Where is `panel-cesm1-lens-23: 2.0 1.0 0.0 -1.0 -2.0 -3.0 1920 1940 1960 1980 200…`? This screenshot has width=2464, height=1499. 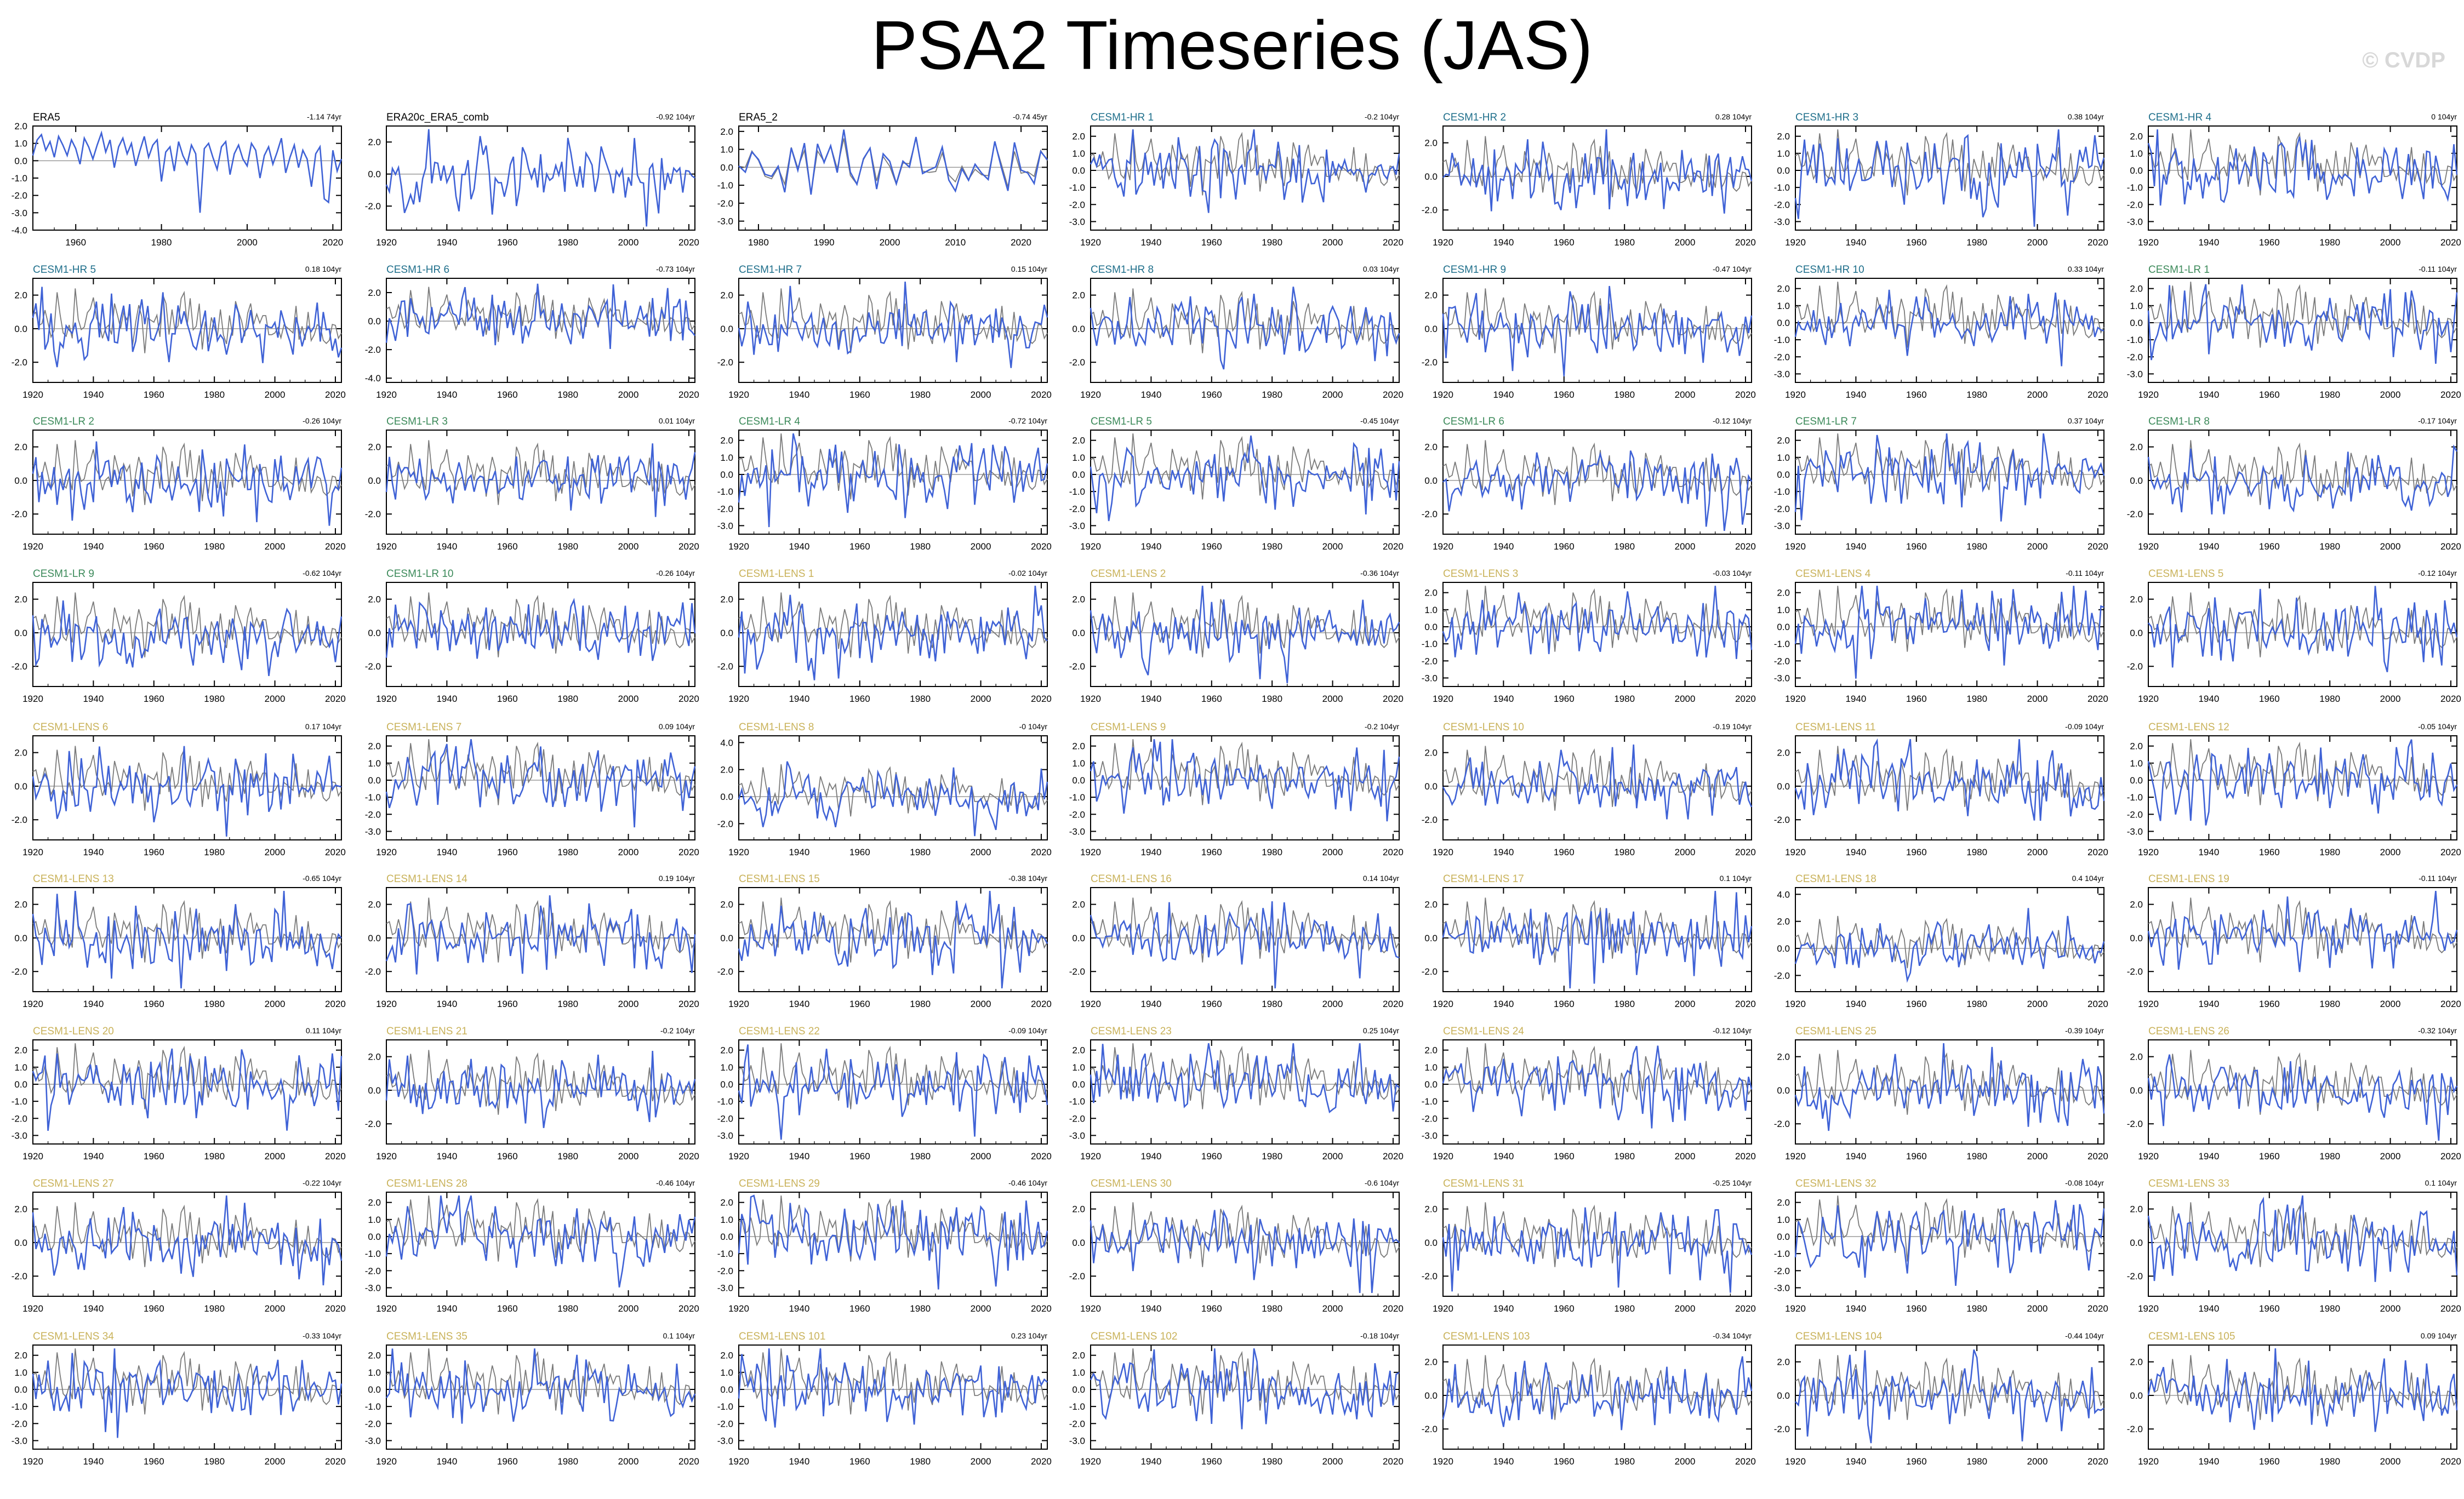 panel-cesm1-lens-23: 2.0 1.0 0.0 -1.0 -2.0 -3.0 1920 1940 1960 1980 200… is located at coordinates (1236, 1094).